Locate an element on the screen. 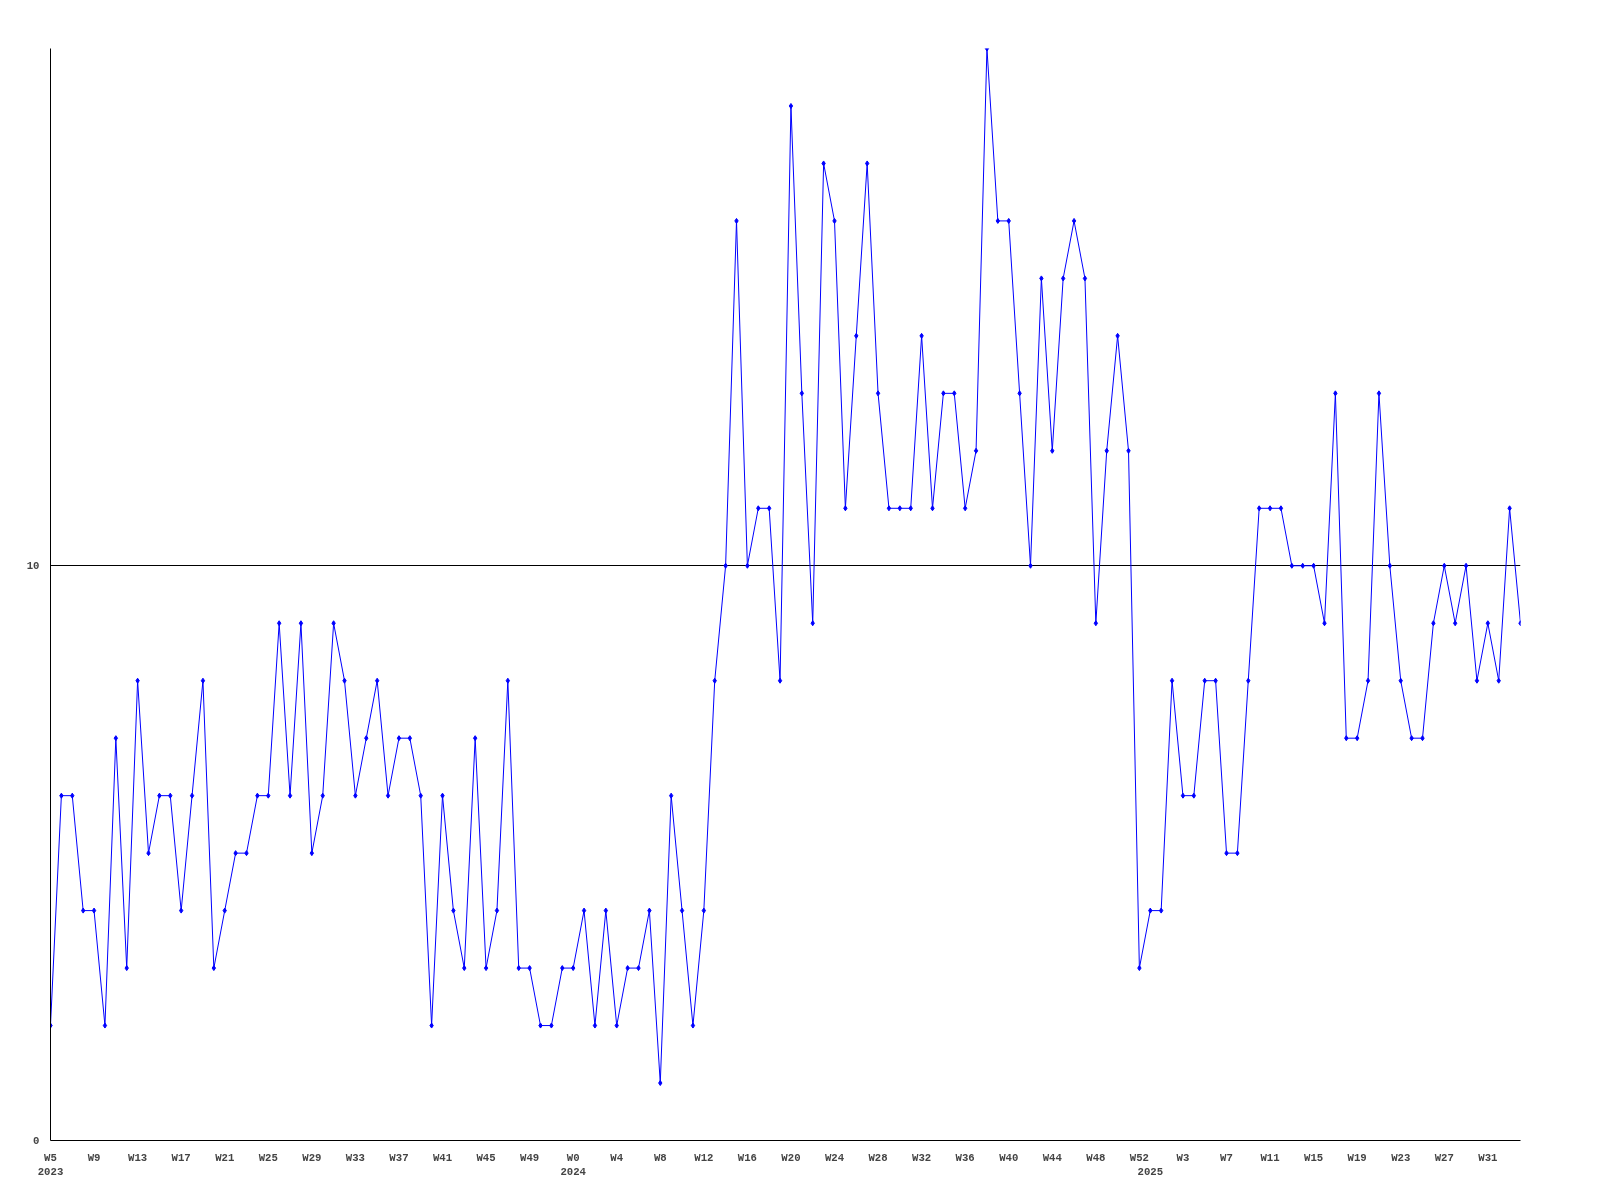 The image size is (1600, 1200). x-tick-label: W7 is located at coordinates (1226, 1157).